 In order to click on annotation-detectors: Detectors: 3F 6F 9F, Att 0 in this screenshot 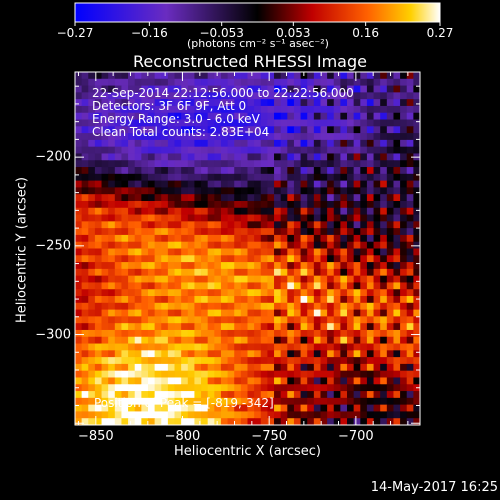, I will do `click(169, 106)`.